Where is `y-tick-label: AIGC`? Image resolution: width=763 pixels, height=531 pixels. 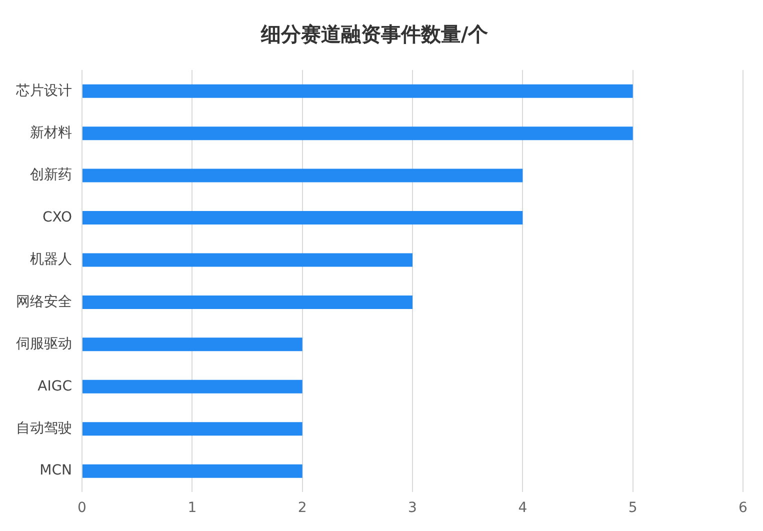 y-tick-label: AIGC is located at coordinates (55, 386).